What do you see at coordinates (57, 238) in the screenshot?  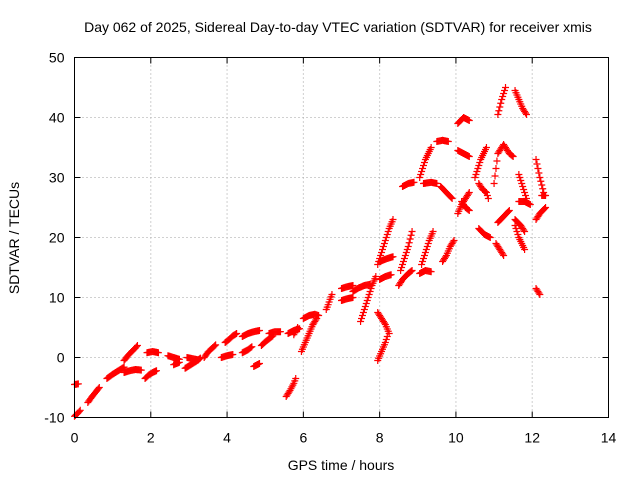 I see `y-tick-label: 20` at bounding box center [57, 238].